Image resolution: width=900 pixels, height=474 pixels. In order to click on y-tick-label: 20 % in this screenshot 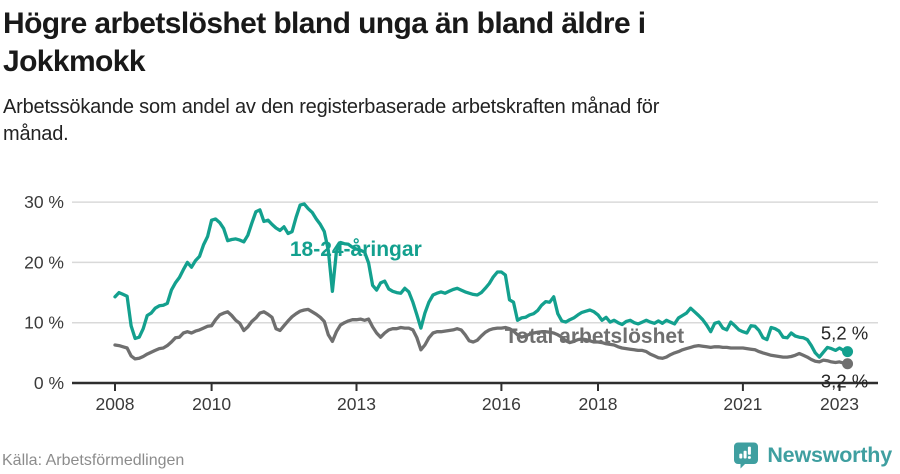, I will do `click(44, 262)`.